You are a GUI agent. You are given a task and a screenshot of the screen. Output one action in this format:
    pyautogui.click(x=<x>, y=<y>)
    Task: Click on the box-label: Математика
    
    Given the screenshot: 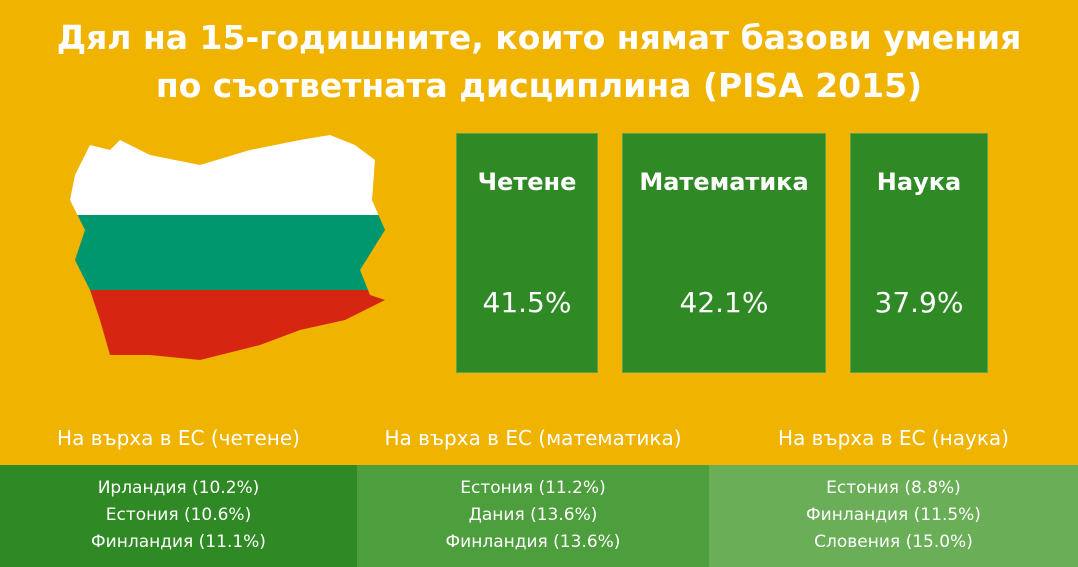 What is the action you would take?
    pyautogui.click(x=724, y=182)
    